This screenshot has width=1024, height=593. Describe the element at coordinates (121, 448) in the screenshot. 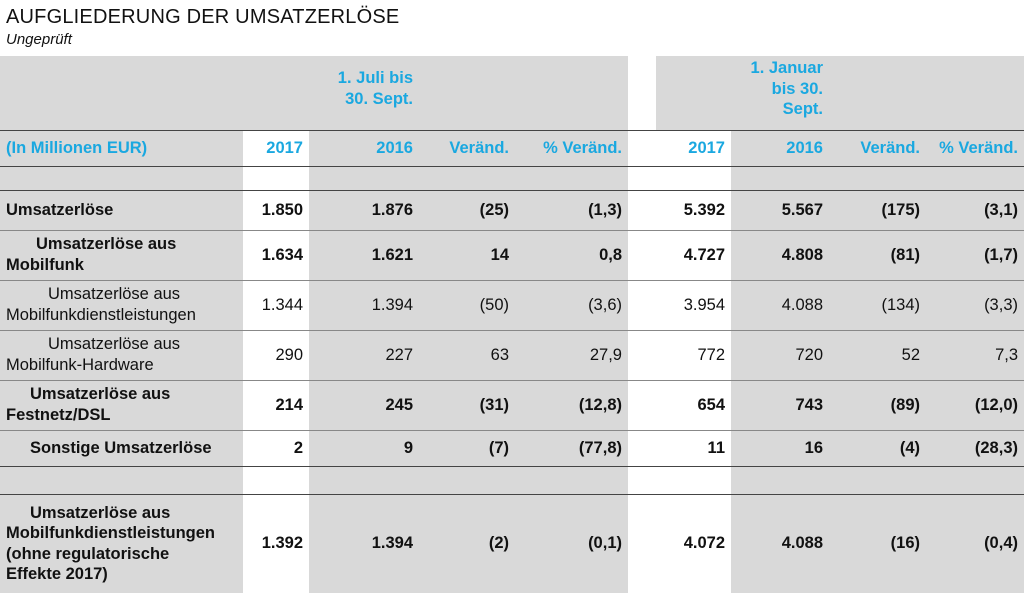

I see `row-label: Sonstige Umsatzerlöse` at that location.